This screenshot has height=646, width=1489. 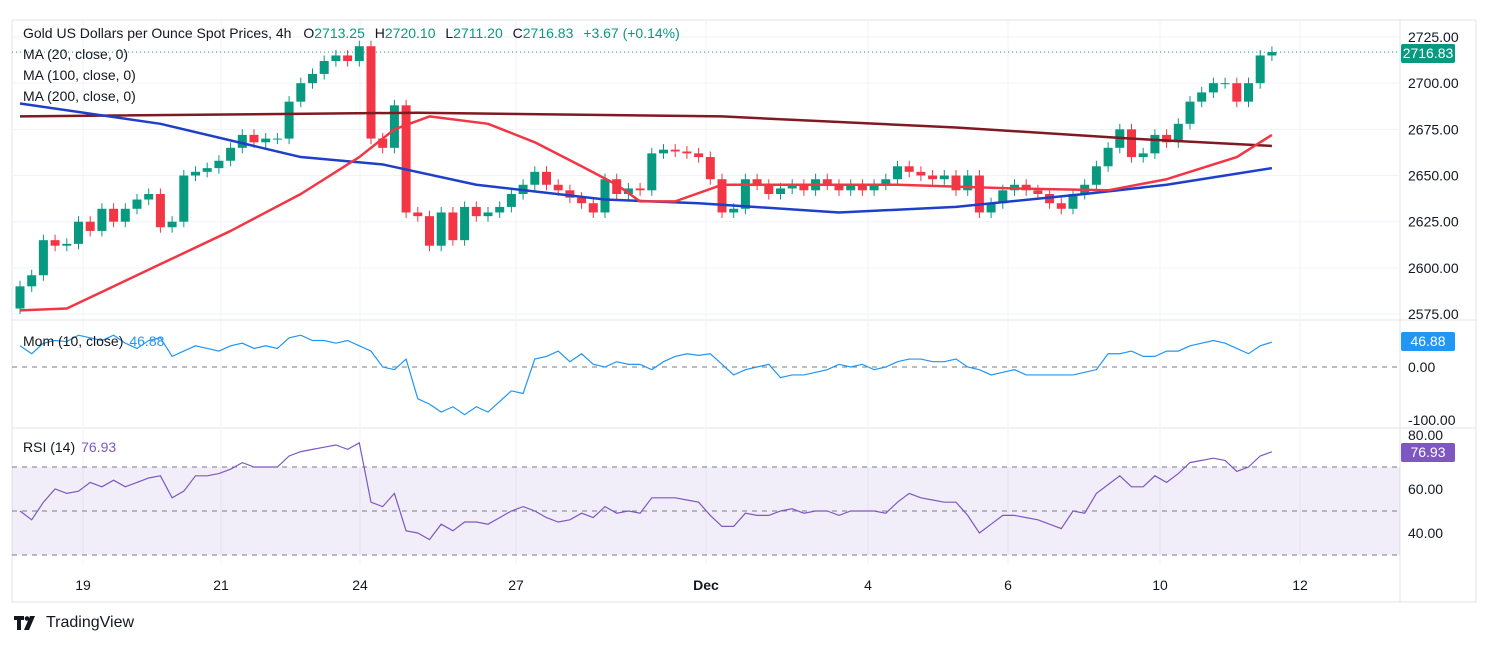 I want to click on tradingview-logo: TradingView, so click(x=74, y=623).